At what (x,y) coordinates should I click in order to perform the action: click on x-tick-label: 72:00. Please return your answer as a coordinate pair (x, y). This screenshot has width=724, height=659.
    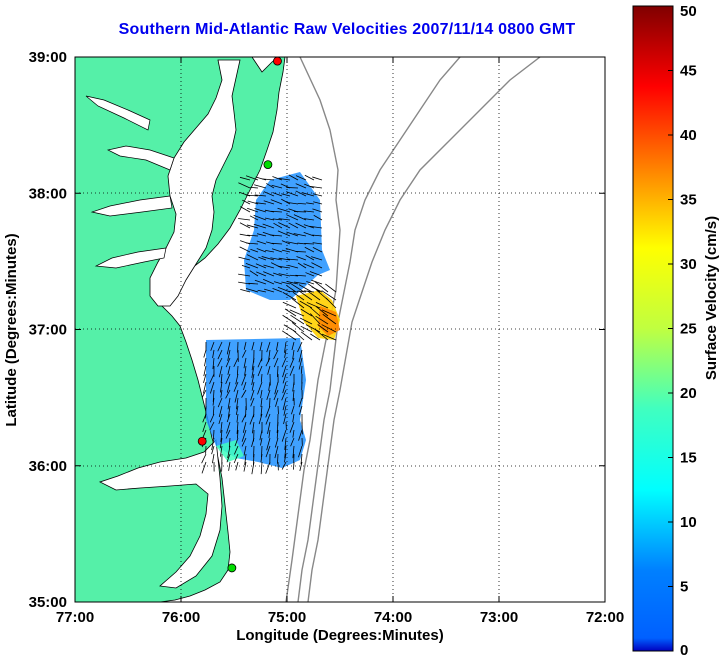
    Looking at the image, I should click on (605, 617).